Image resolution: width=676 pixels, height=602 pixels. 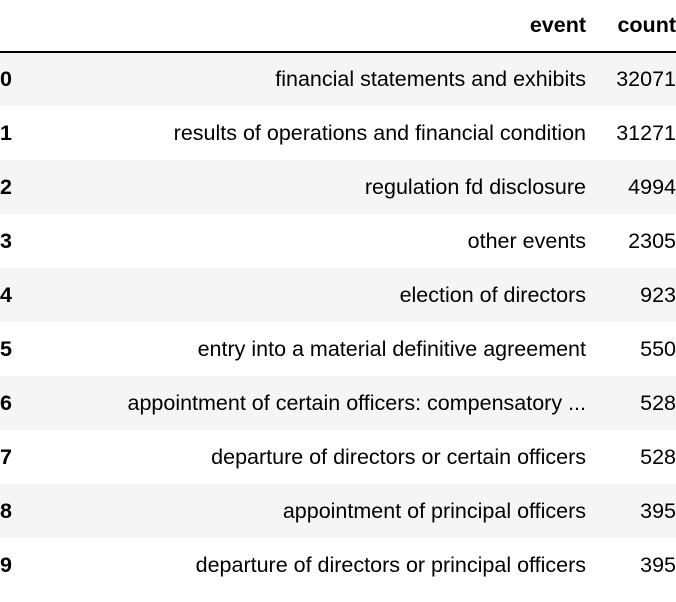 I want to click on table-header: event count, so click(x=338, y=26).